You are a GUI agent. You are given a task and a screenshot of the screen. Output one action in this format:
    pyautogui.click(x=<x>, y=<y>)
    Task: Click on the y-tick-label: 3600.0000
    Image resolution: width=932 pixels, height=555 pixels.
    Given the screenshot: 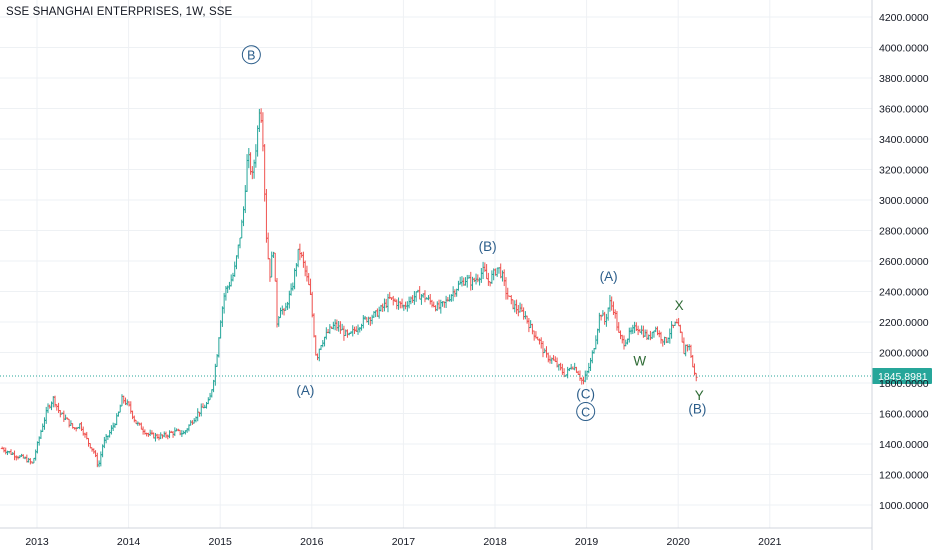 What is the action you would take?
    pyautogui.click(x=904, y=110)
    